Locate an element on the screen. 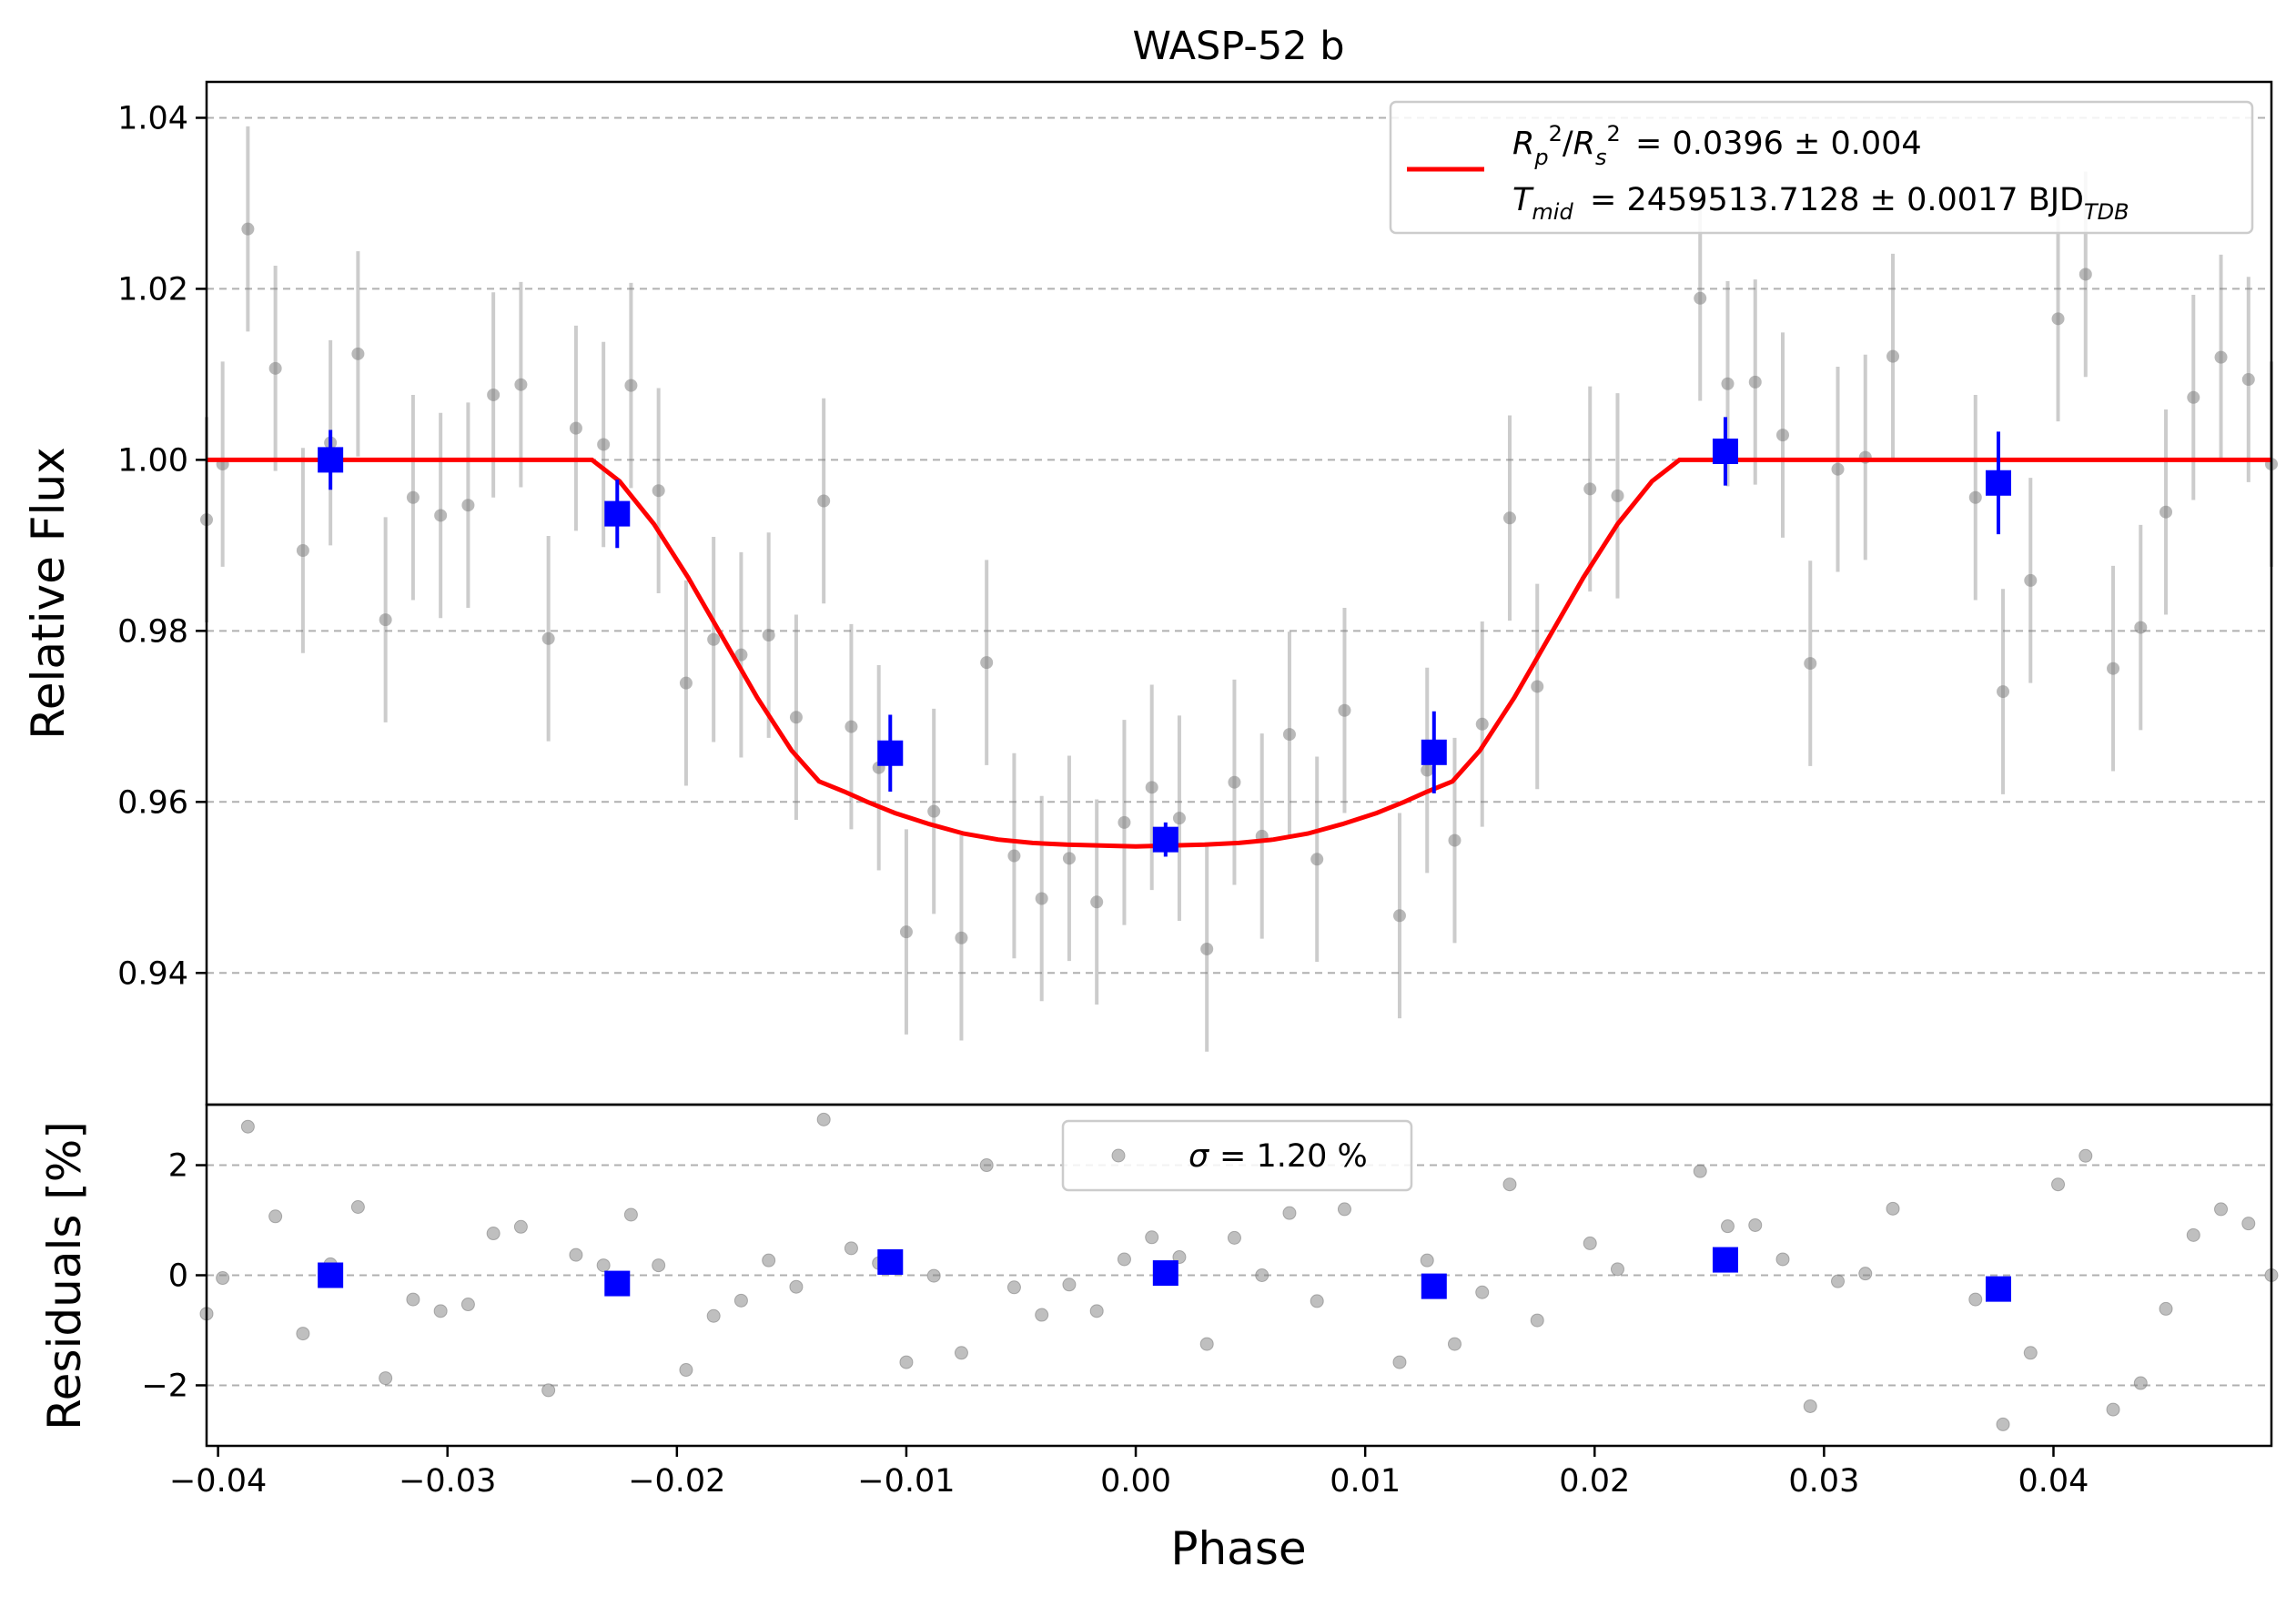  legend-tmid-text: = 2459513.7128 ± 0.0017 BJD is located at coordinates (1837, 200).